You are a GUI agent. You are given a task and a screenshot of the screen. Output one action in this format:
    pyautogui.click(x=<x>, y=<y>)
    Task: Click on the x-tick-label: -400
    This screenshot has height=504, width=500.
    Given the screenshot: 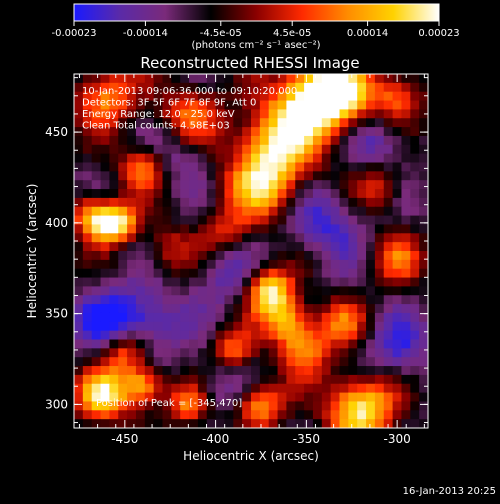 What is the action you would take?
    pyautogui.click(x=215, y=439)
    